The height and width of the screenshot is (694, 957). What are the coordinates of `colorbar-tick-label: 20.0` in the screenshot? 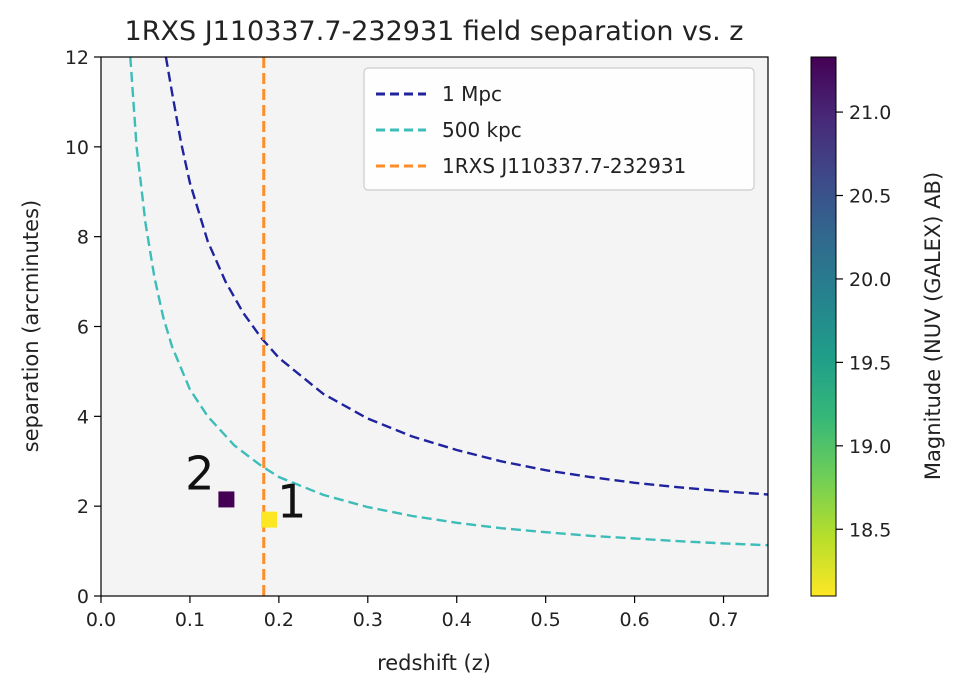 It's located at (870, 280).